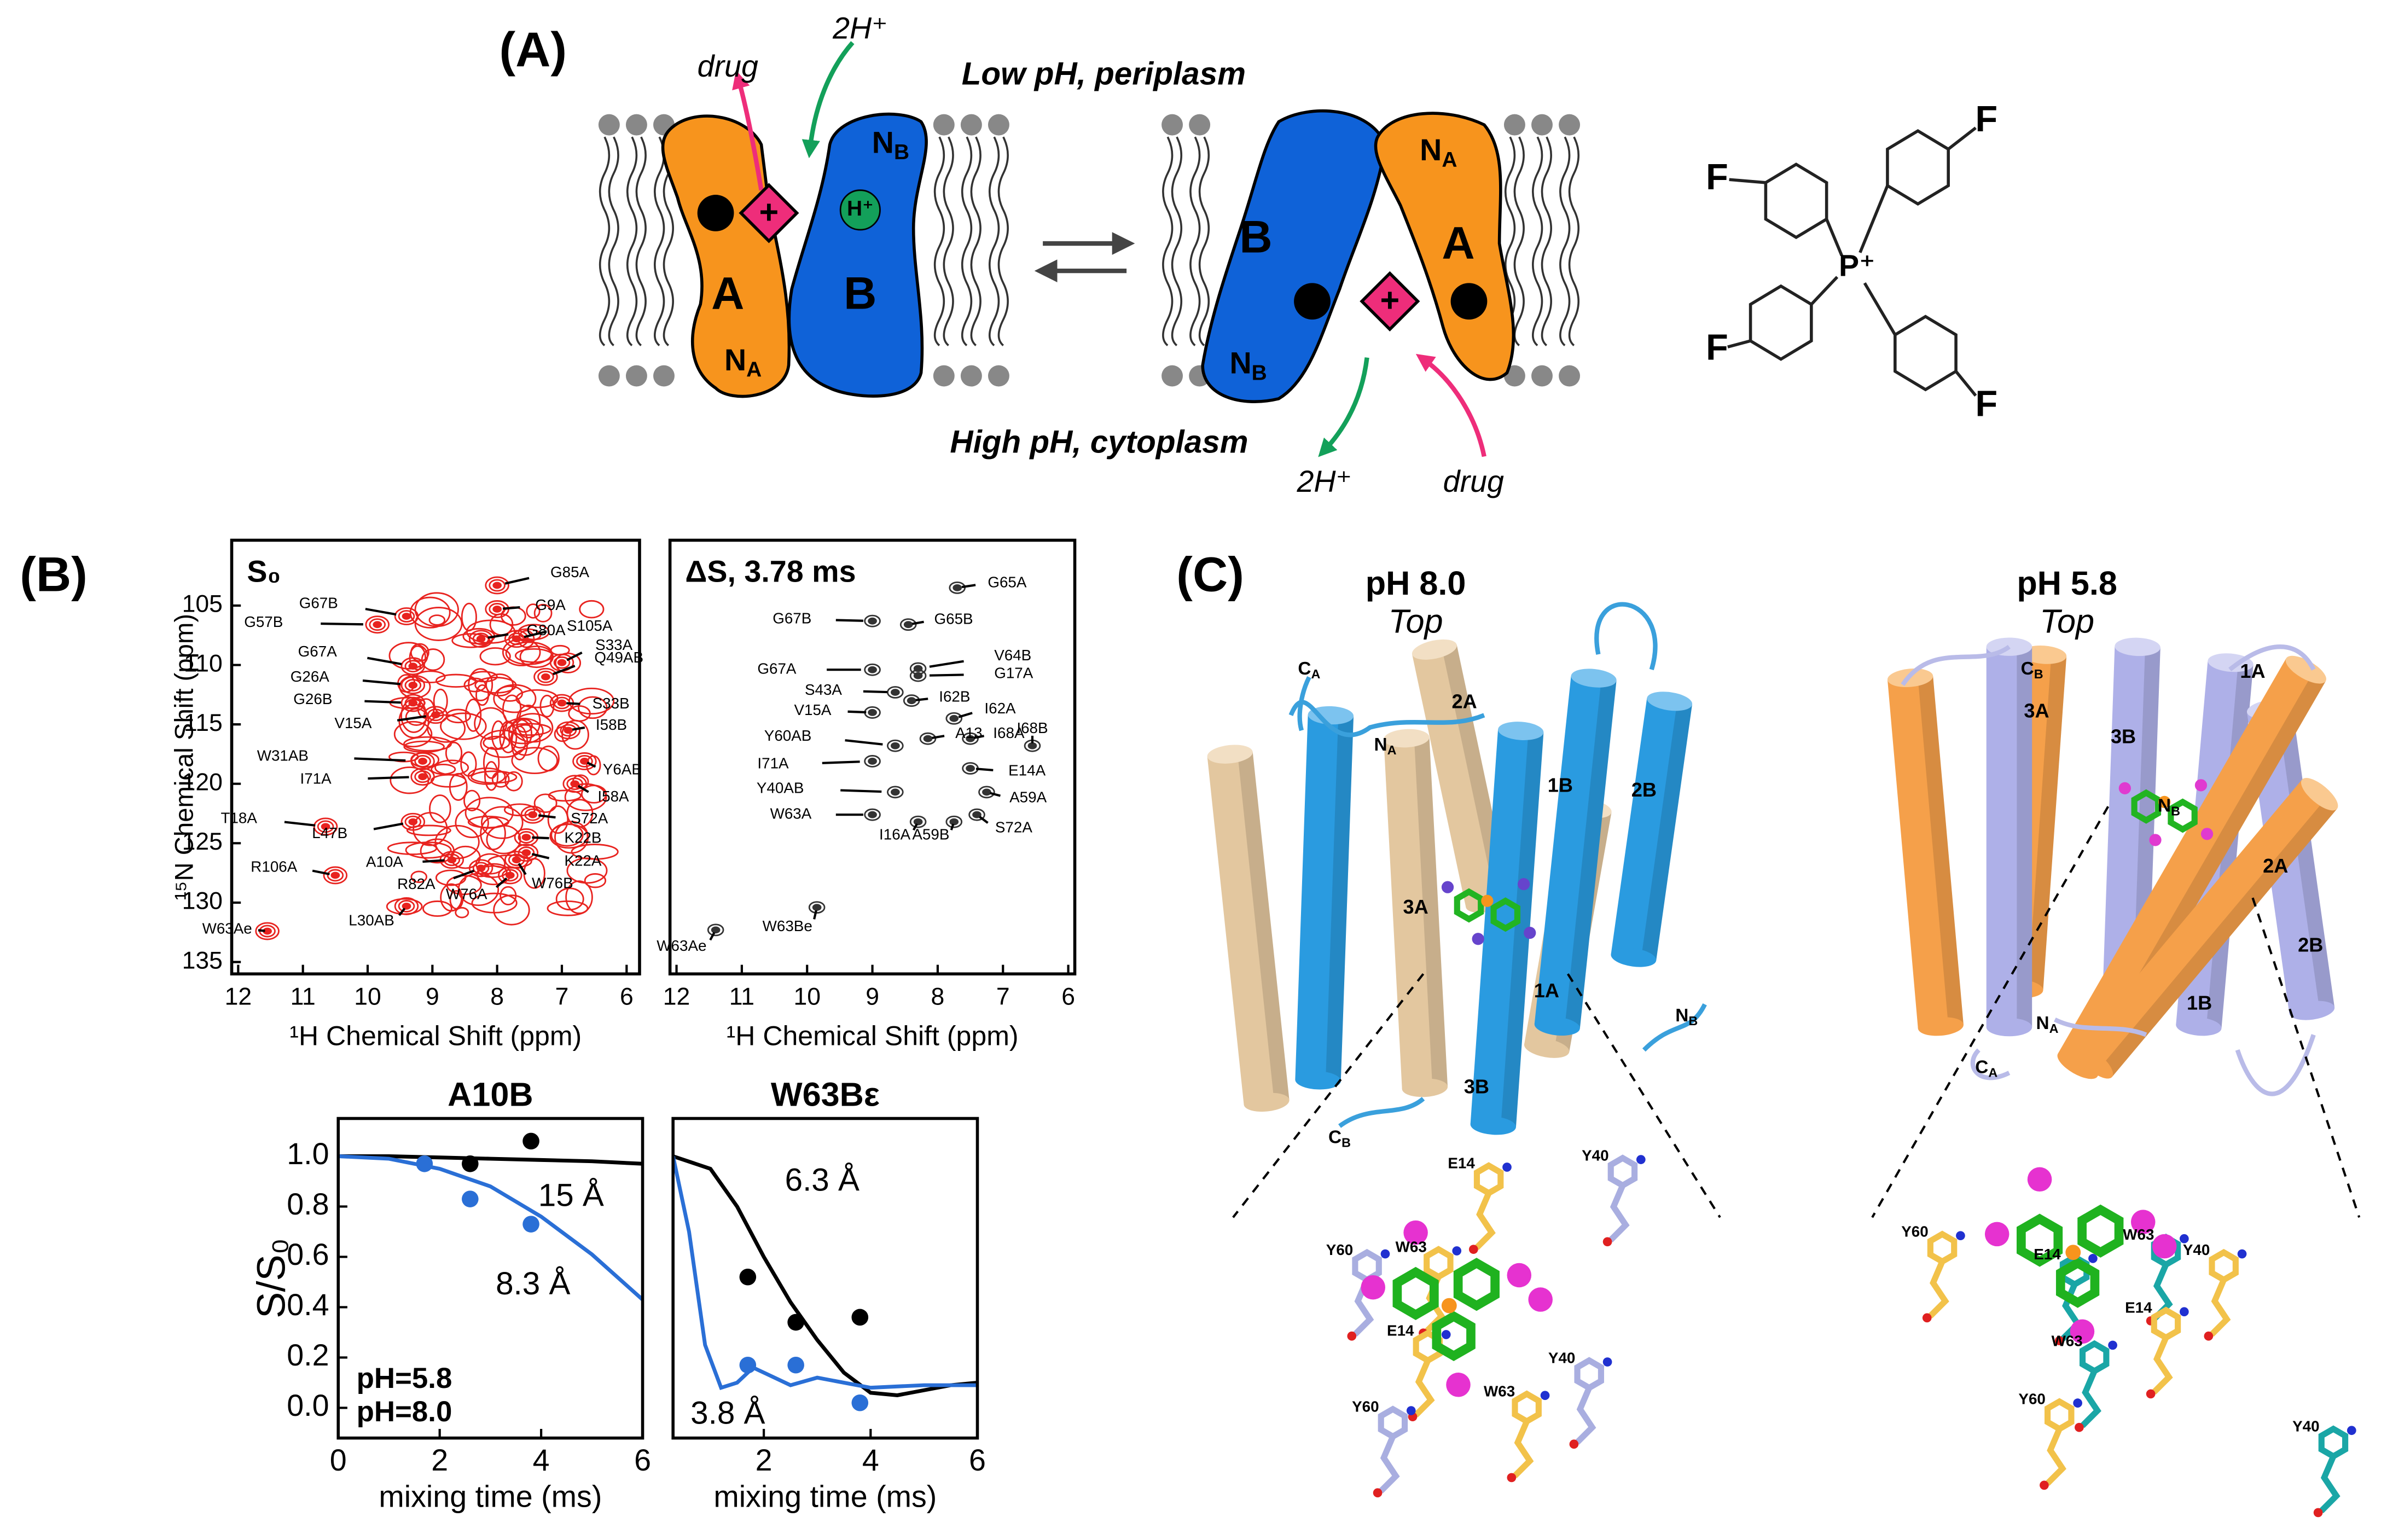 The image size is (2387, 1540). Describe the element at coordinates (2100, 1027) in the screenshot. I see `loop` at that location.